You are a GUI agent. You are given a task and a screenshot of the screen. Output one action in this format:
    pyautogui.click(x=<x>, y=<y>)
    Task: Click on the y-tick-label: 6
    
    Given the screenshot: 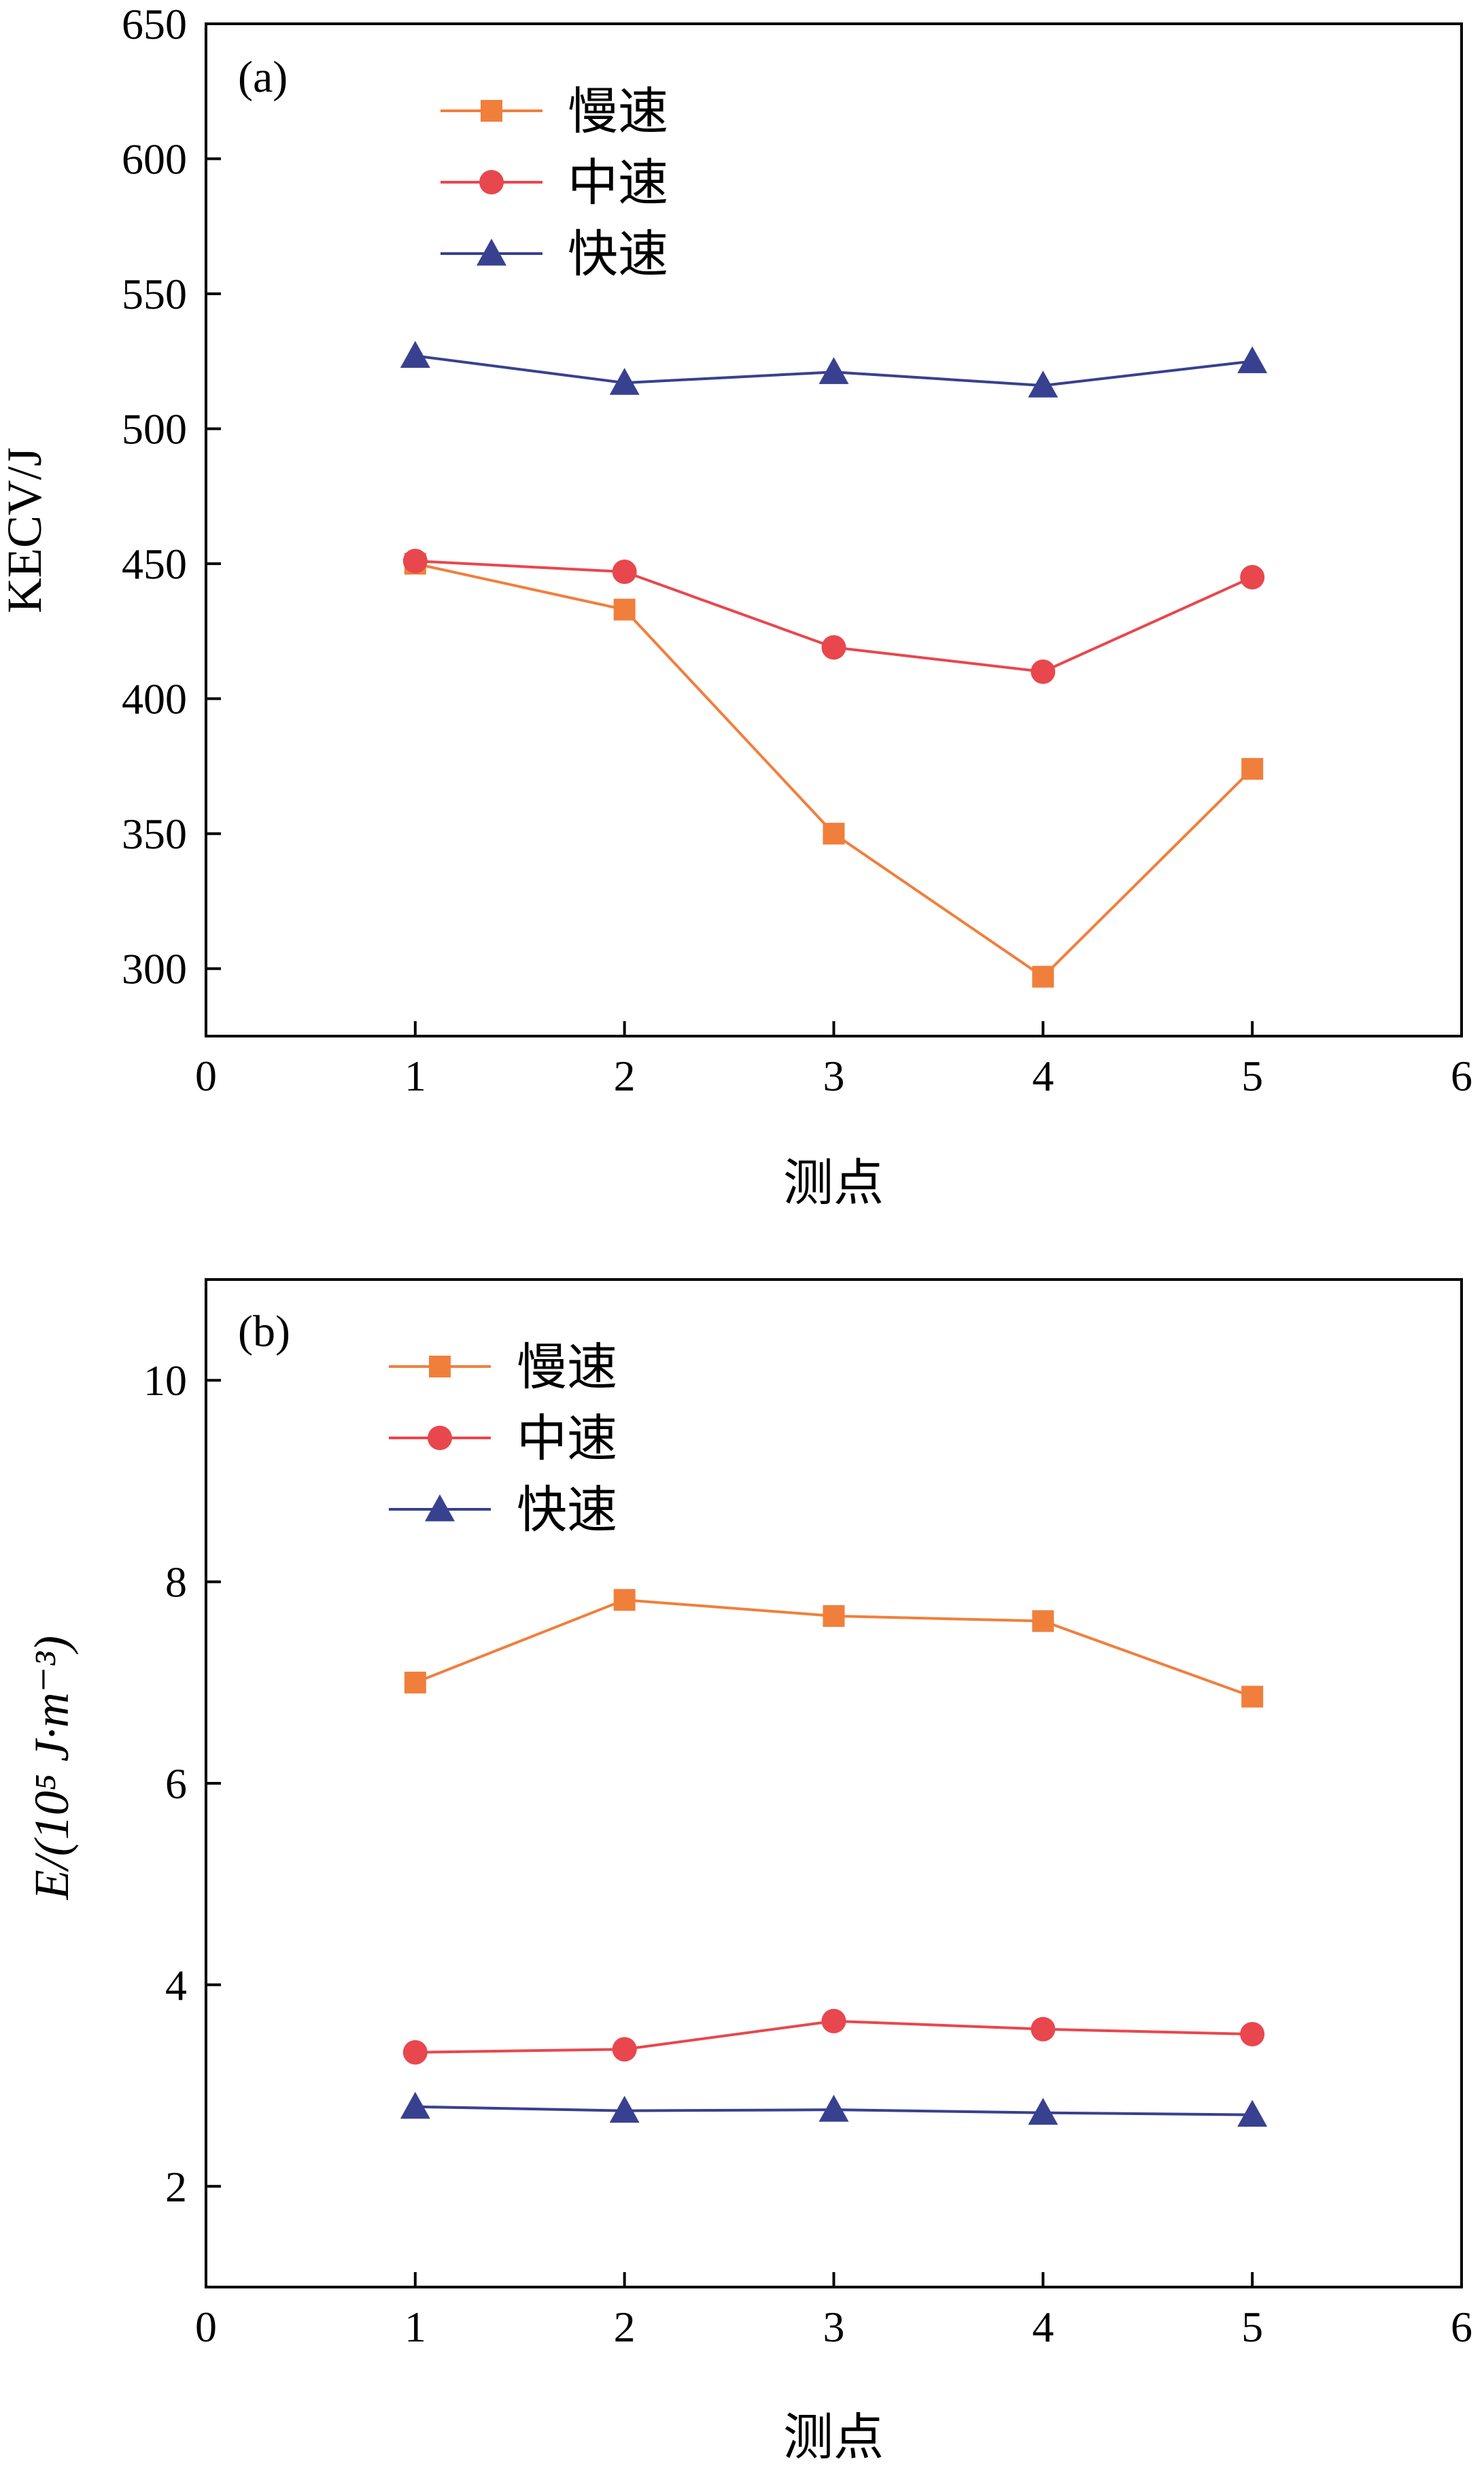 What is the action you would take?
    pyautogui.click(x=176, y=1783)
    